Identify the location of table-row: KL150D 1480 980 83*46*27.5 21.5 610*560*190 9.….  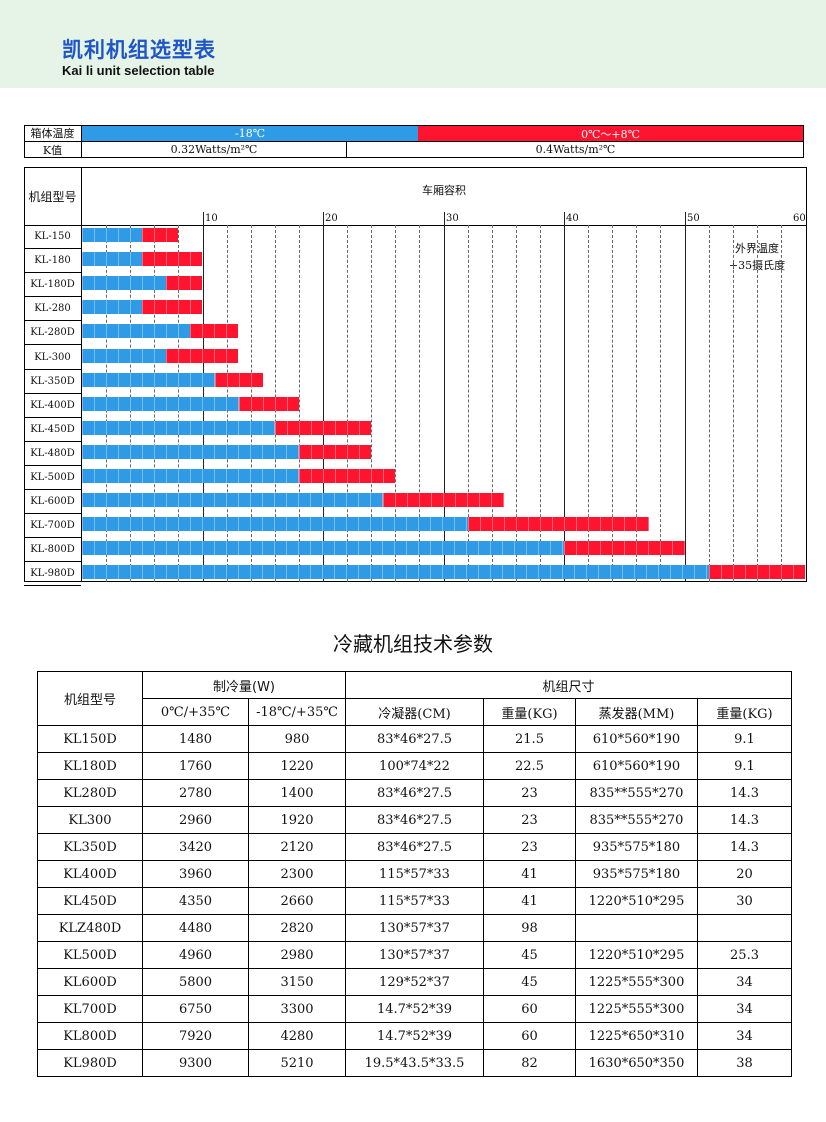
(415, 739).